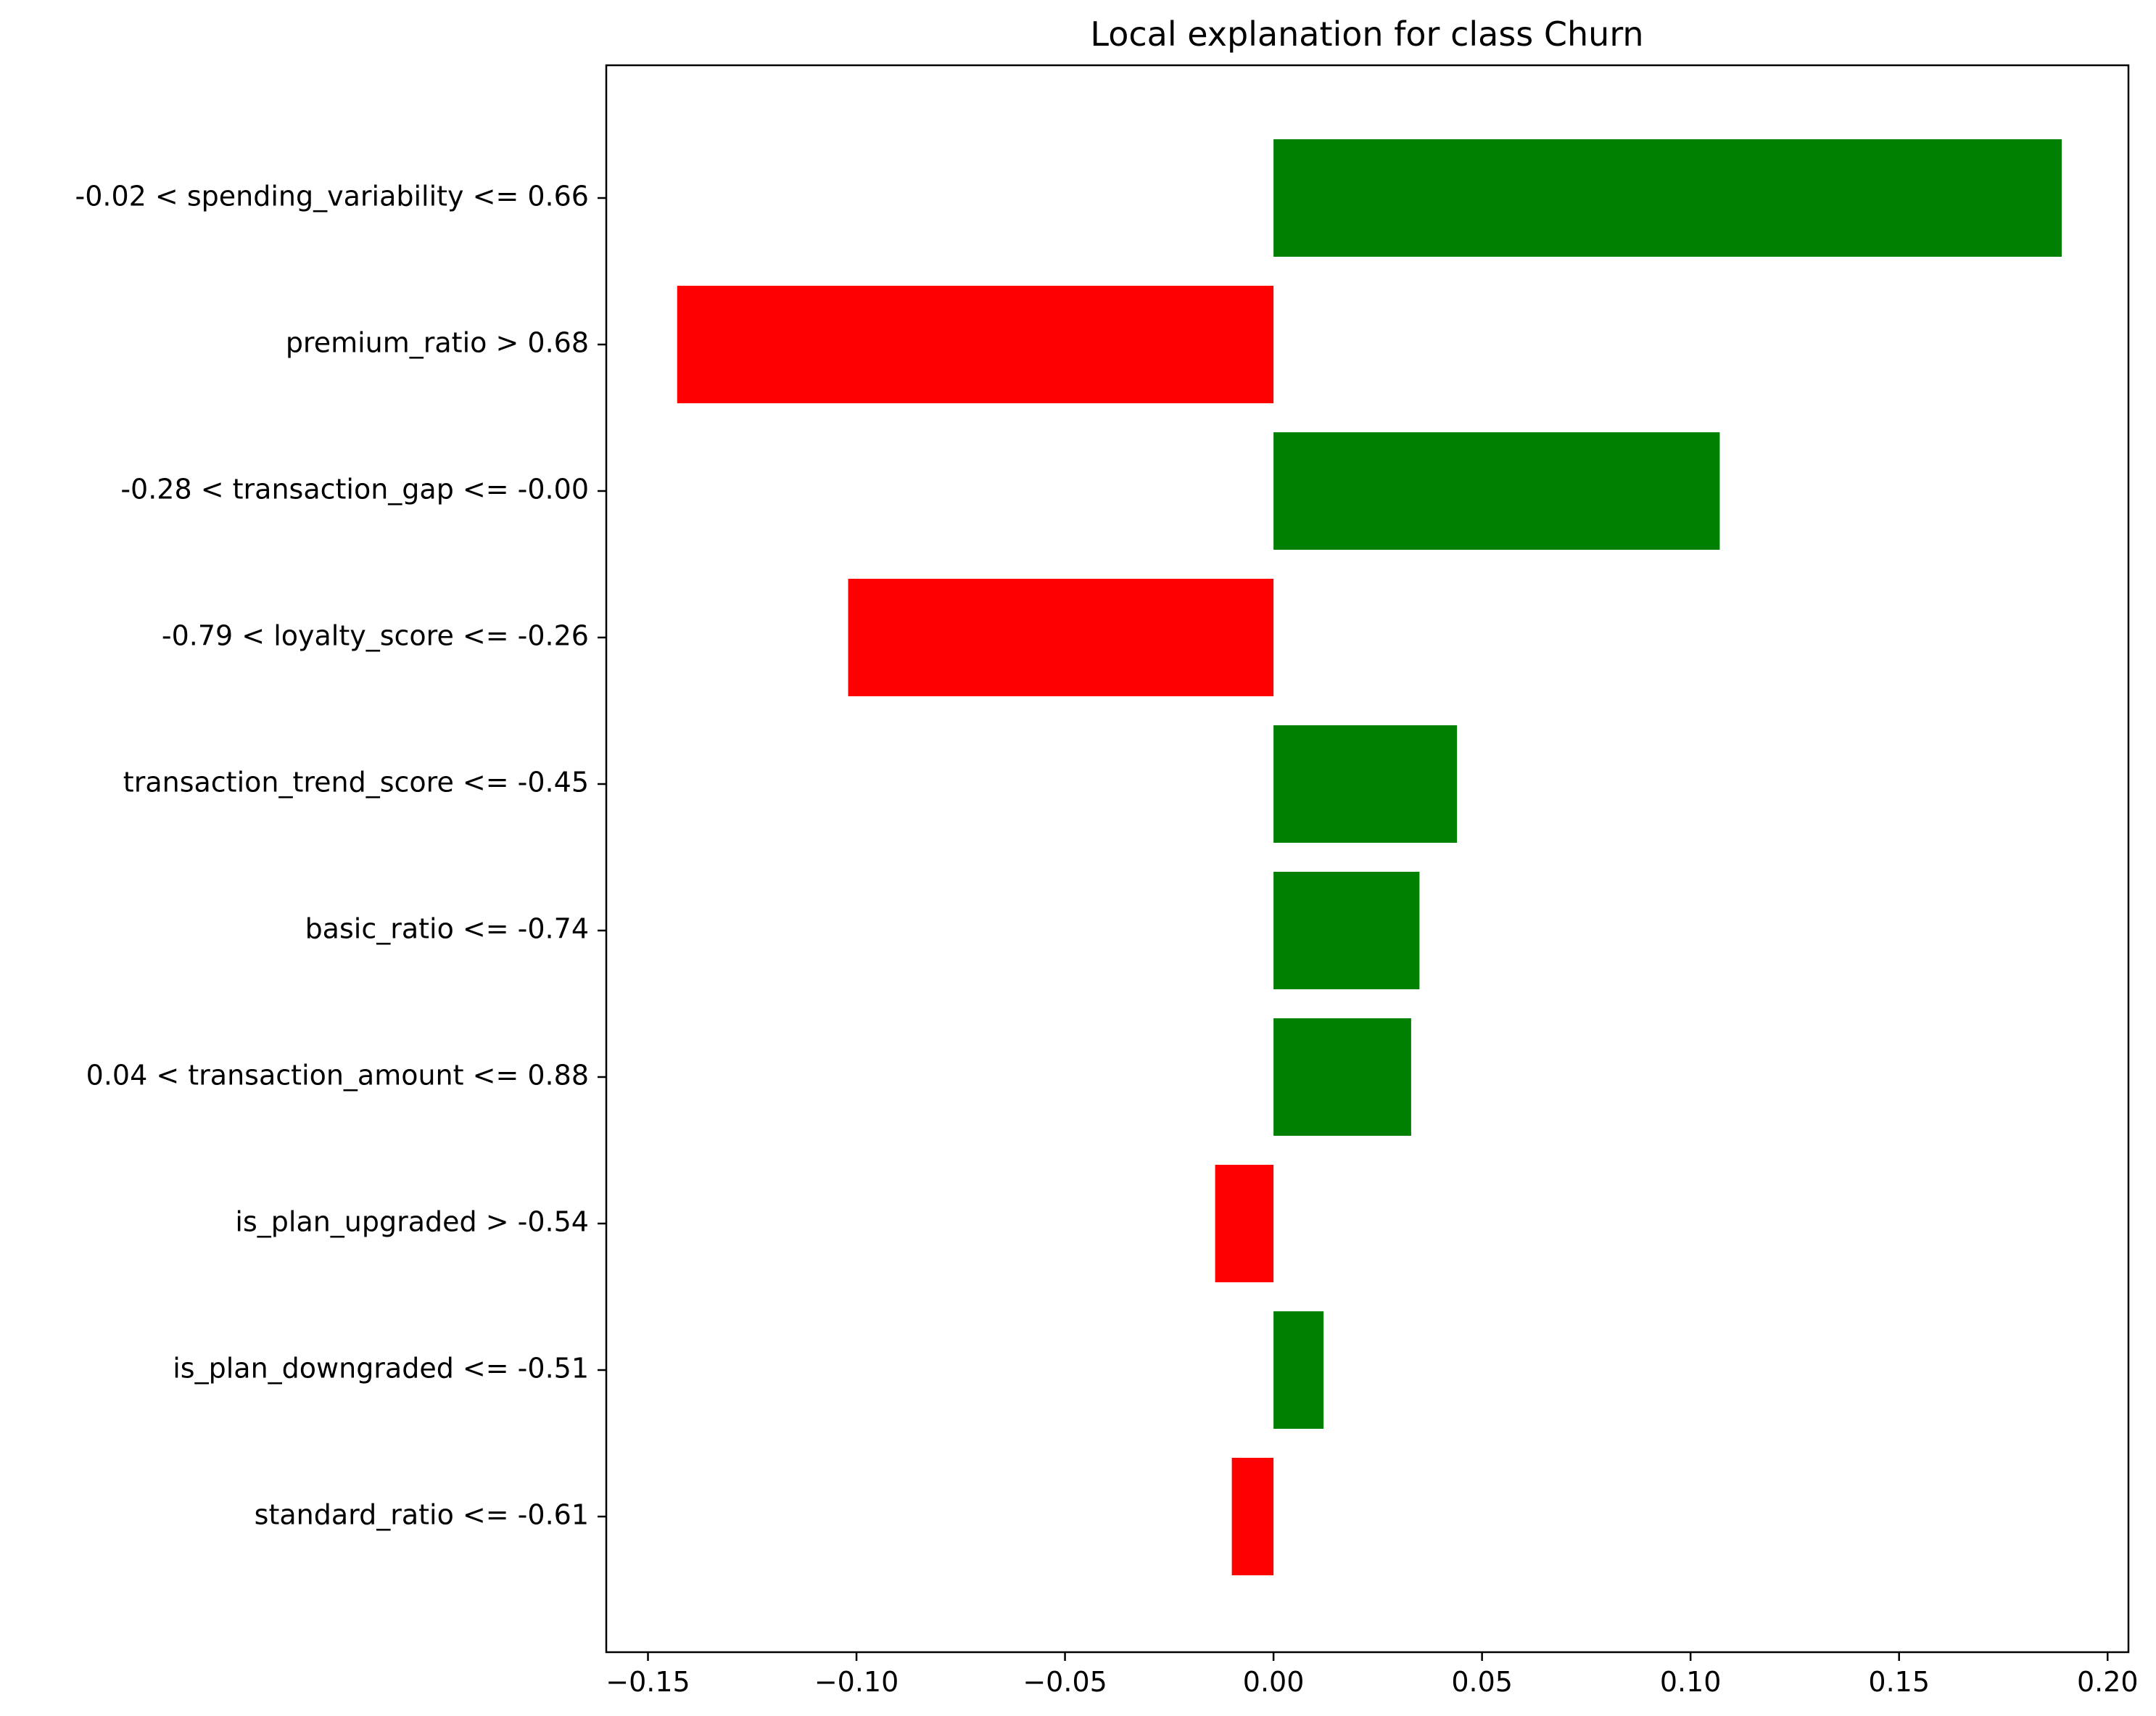  What do you see at coordinates (375, 636) in the screenshot?
I see `y-tick-label: -0.79 < loyalty_score <= -0.26` at bounding box center [375, 636].